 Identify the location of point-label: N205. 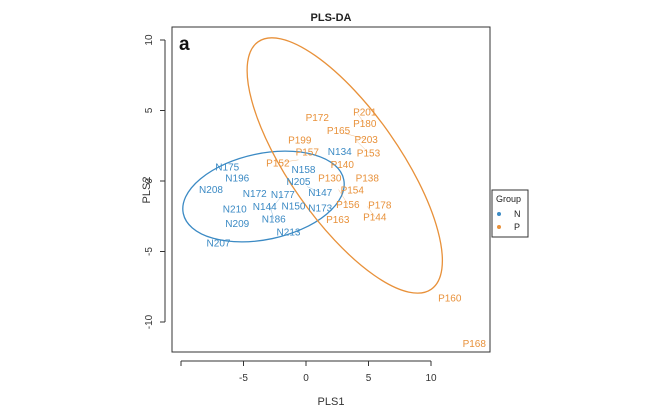
(299, 182).